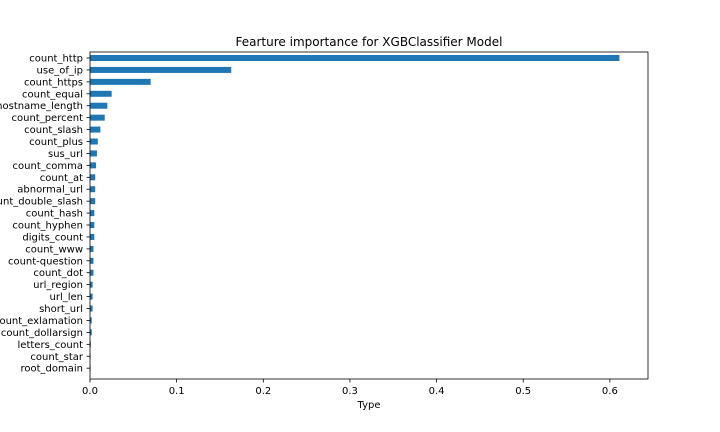 This screenshot has height=432, width=720. What do you see at coordinates (53, 130) in the screenshot?
I see `y-tick-label: count_slash` at bounding box center [53, 130].